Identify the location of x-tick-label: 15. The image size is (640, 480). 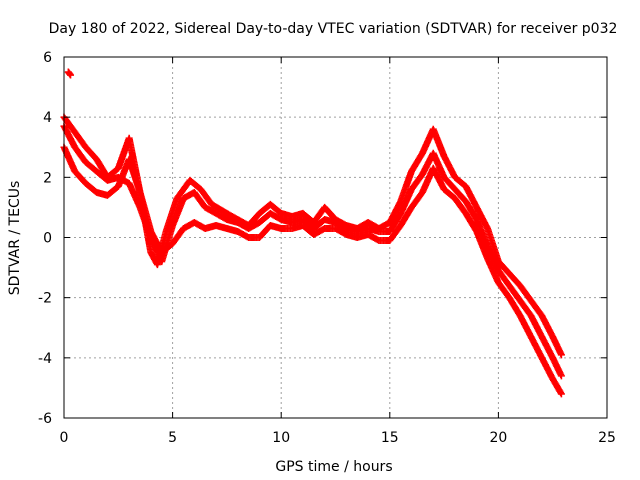
(390, 438).